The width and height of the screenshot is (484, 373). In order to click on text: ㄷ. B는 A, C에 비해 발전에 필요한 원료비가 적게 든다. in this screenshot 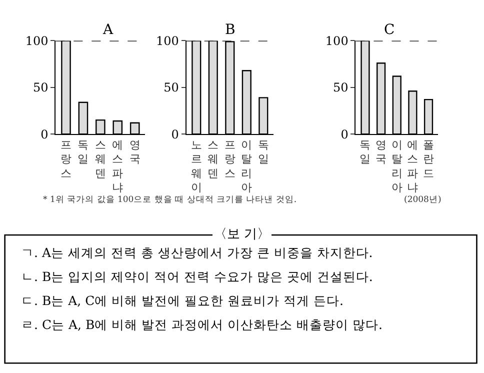, I will do `click(182, 300)`.